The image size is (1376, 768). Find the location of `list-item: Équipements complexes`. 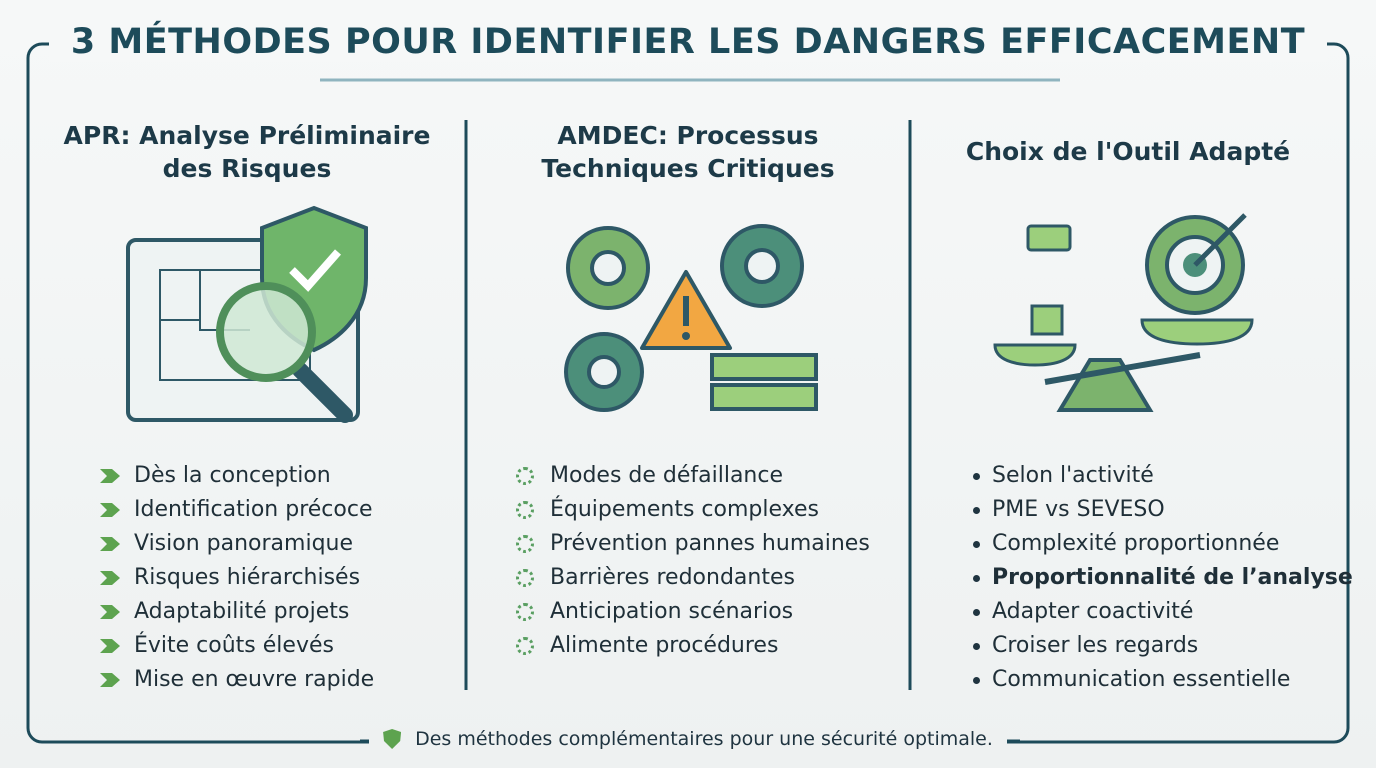

list-item: Équipements complexes is located at coordinates (693, 510).